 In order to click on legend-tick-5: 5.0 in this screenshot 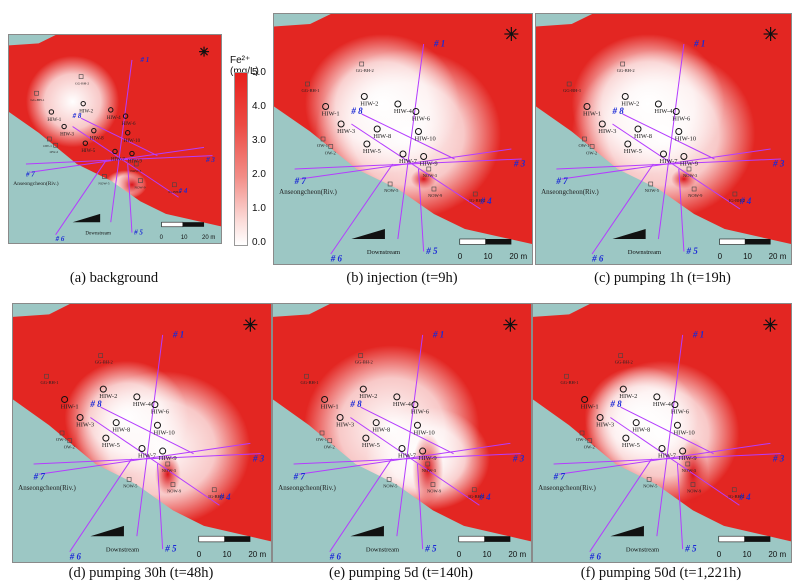, I will do `click(259, 72)`.